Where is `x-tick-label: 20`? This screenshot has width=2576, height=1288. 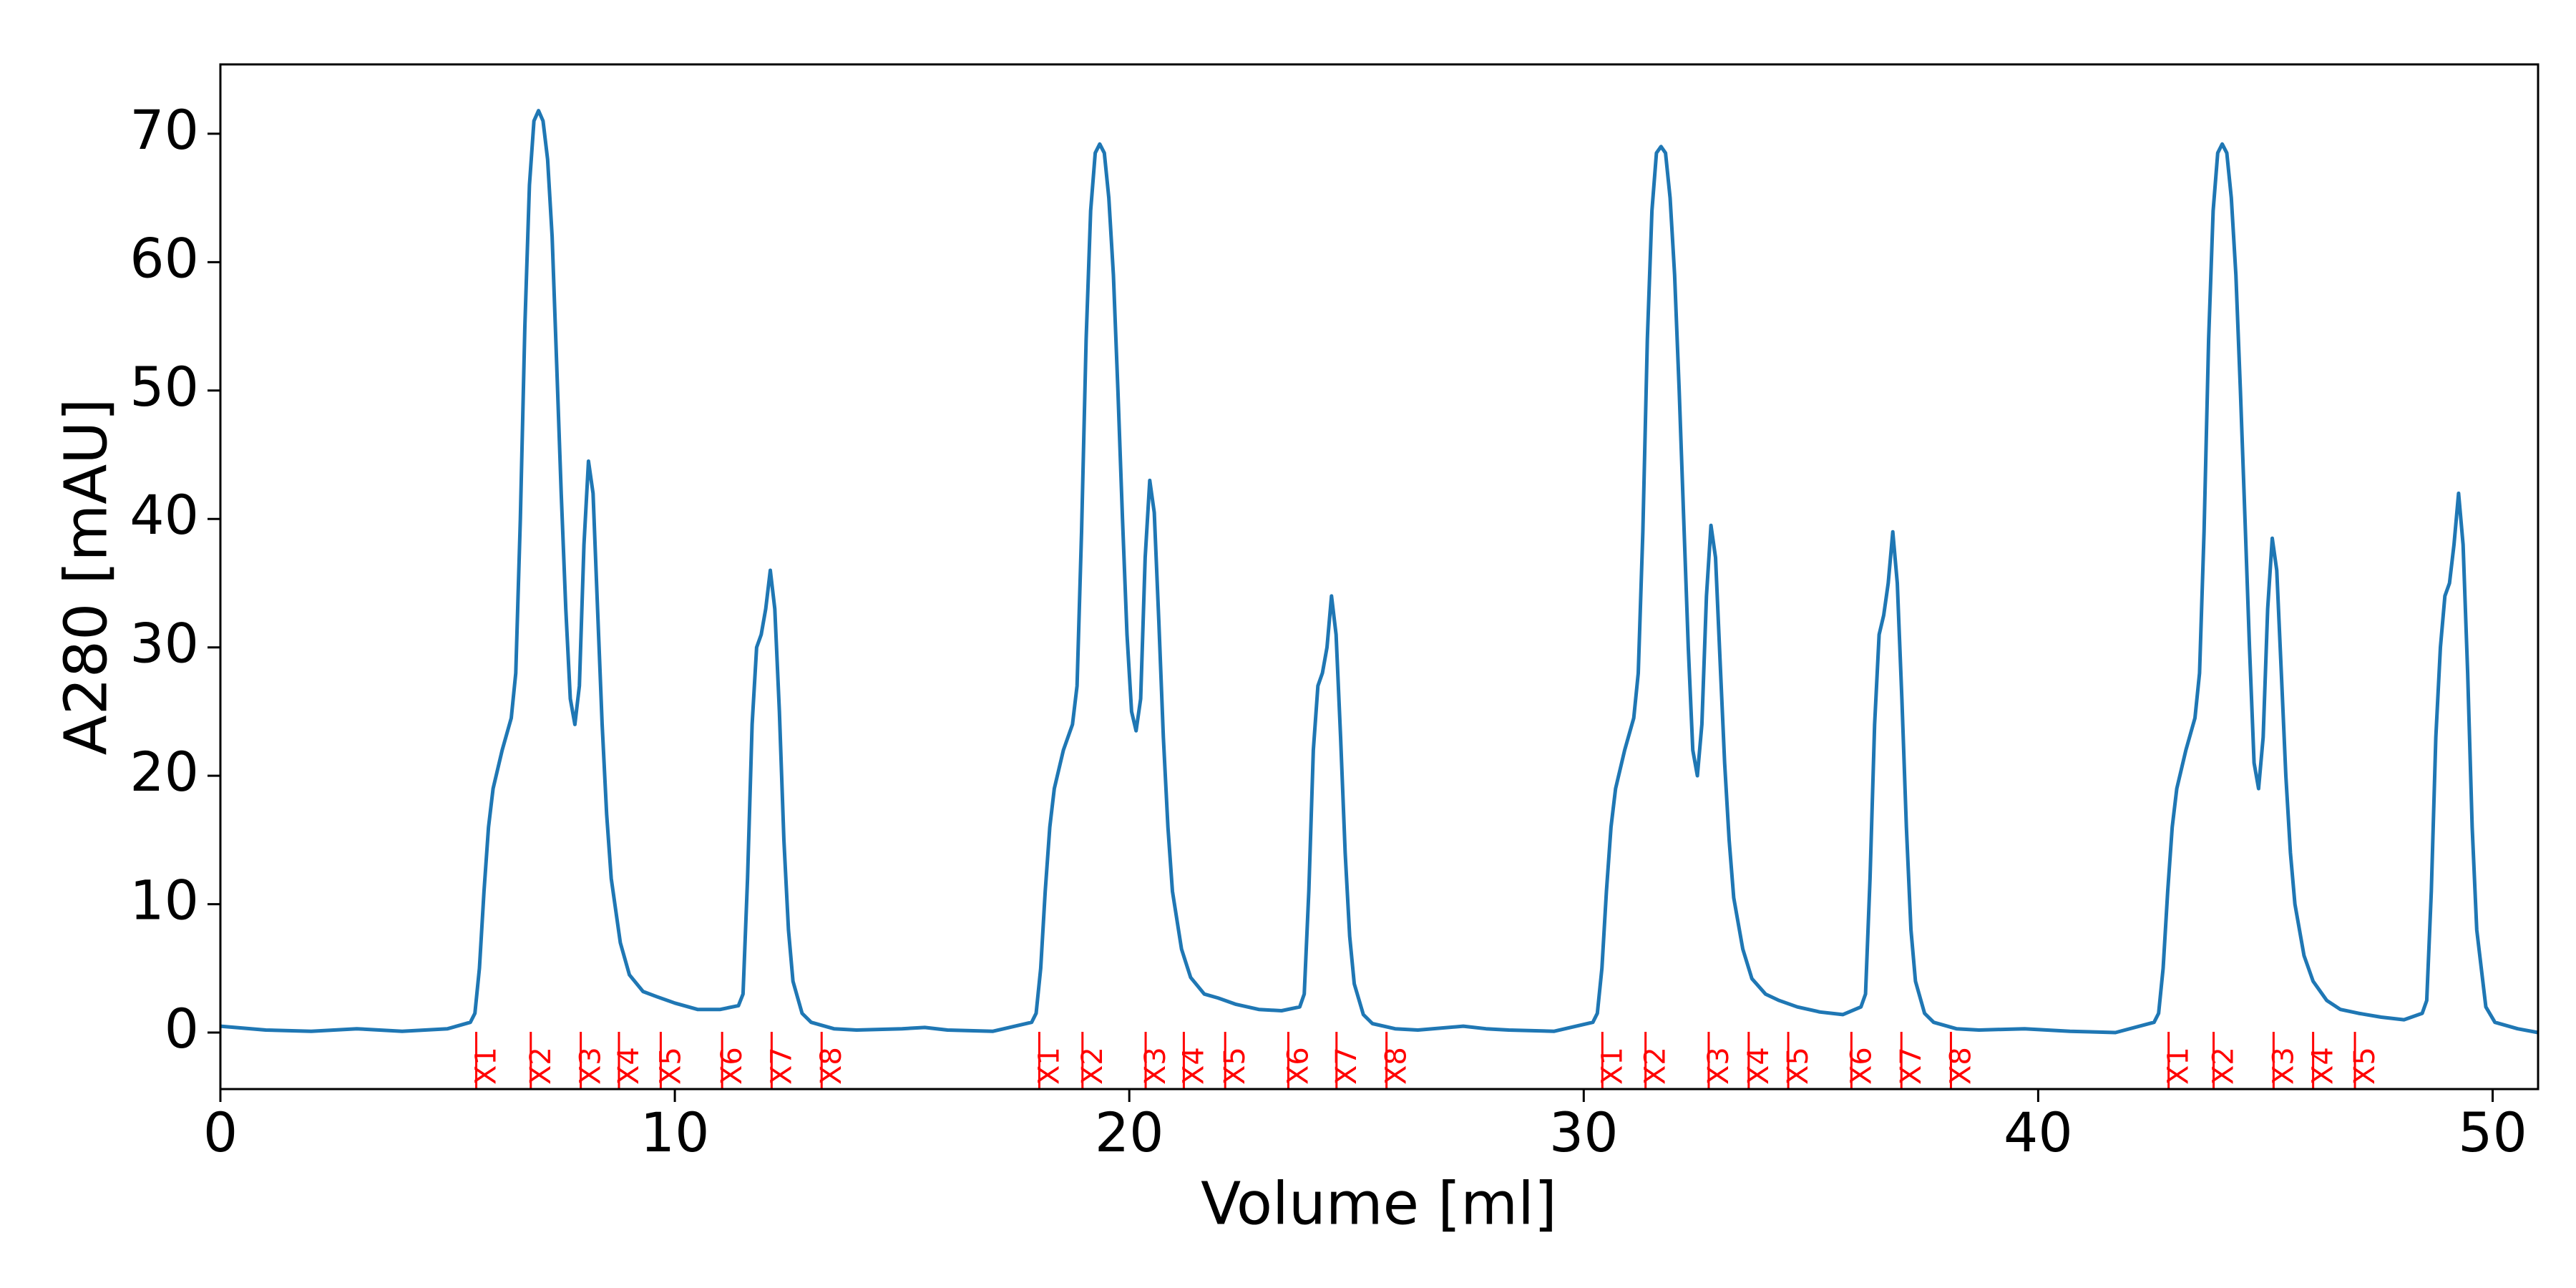
x-tick-label: 20 is located at coordinates (1129, 1132).